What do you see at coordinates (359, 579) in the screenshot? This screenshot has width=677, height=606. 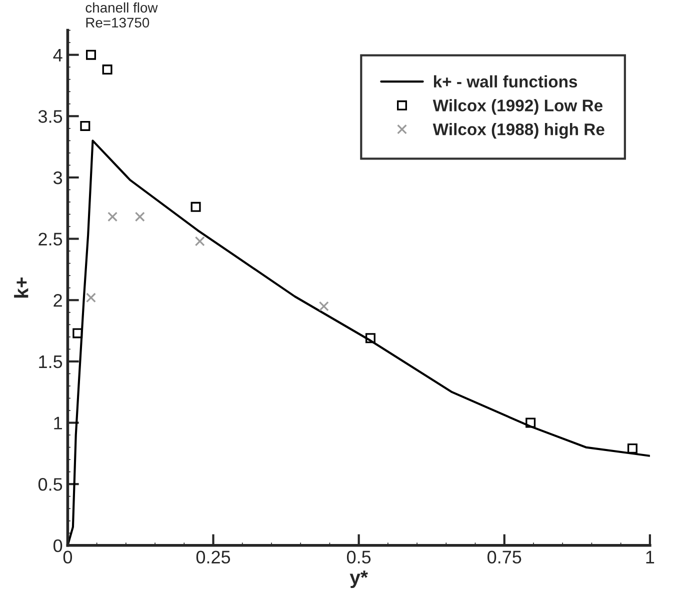 I see `x-axis-title: y*` at bounding box center [359, 579].